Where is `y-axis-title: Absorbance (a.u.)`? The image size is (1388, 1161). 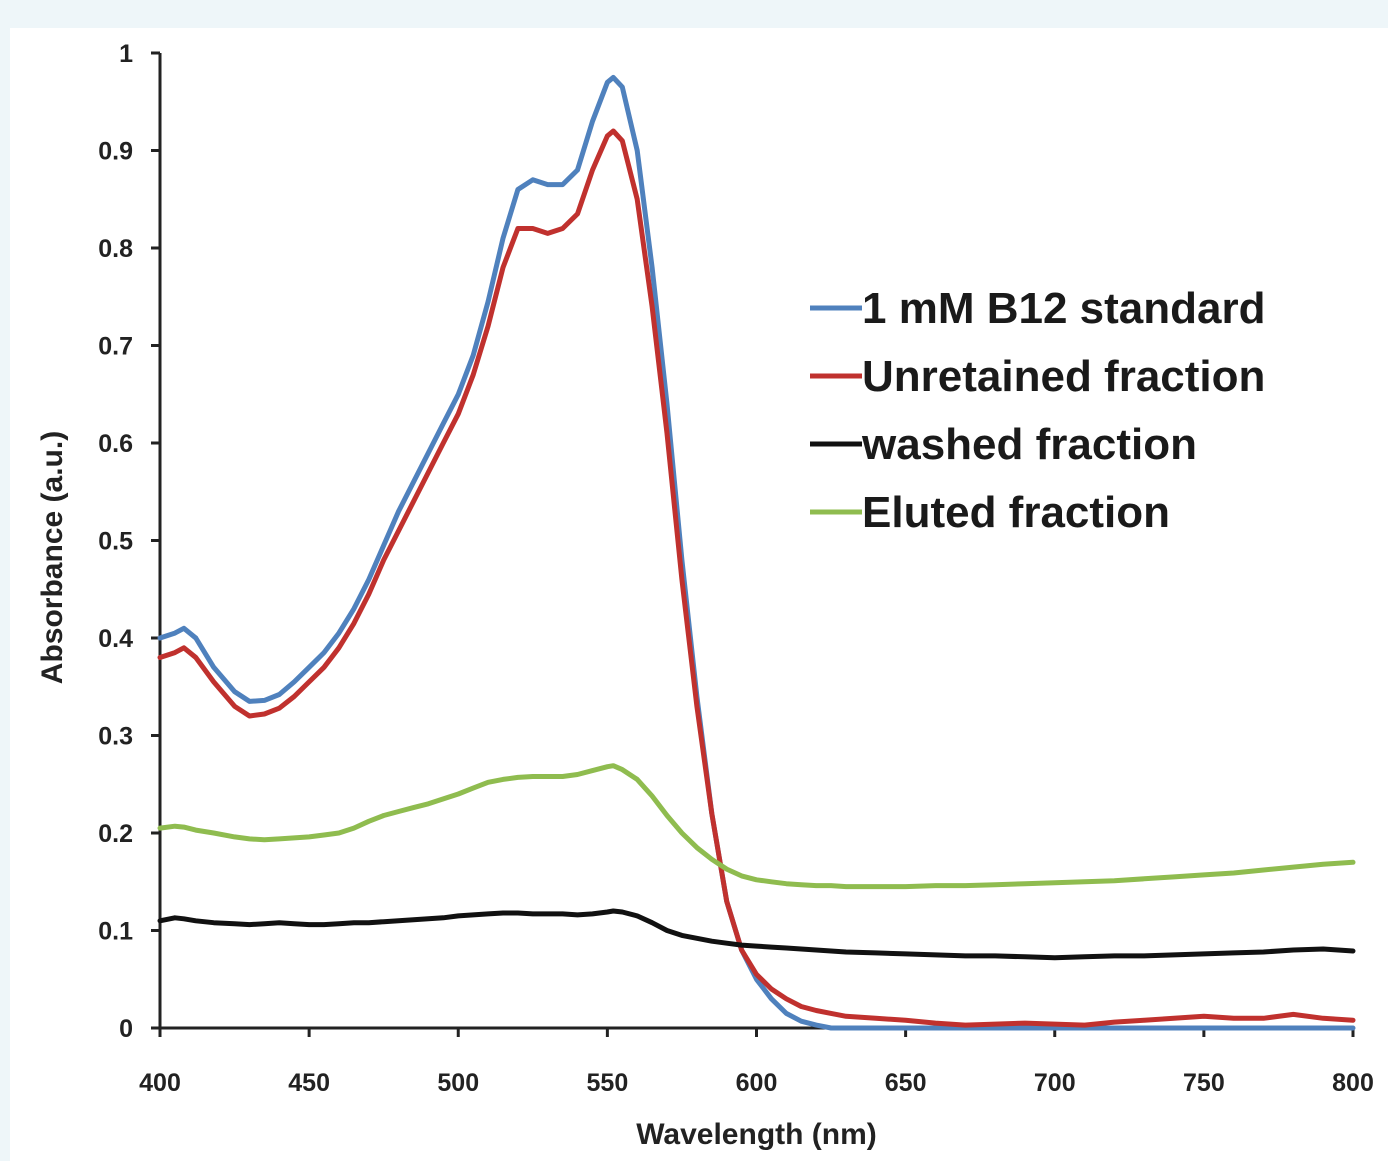 y-axis-title: Absorbance (a.u.) is located at coordinates (52, 557).